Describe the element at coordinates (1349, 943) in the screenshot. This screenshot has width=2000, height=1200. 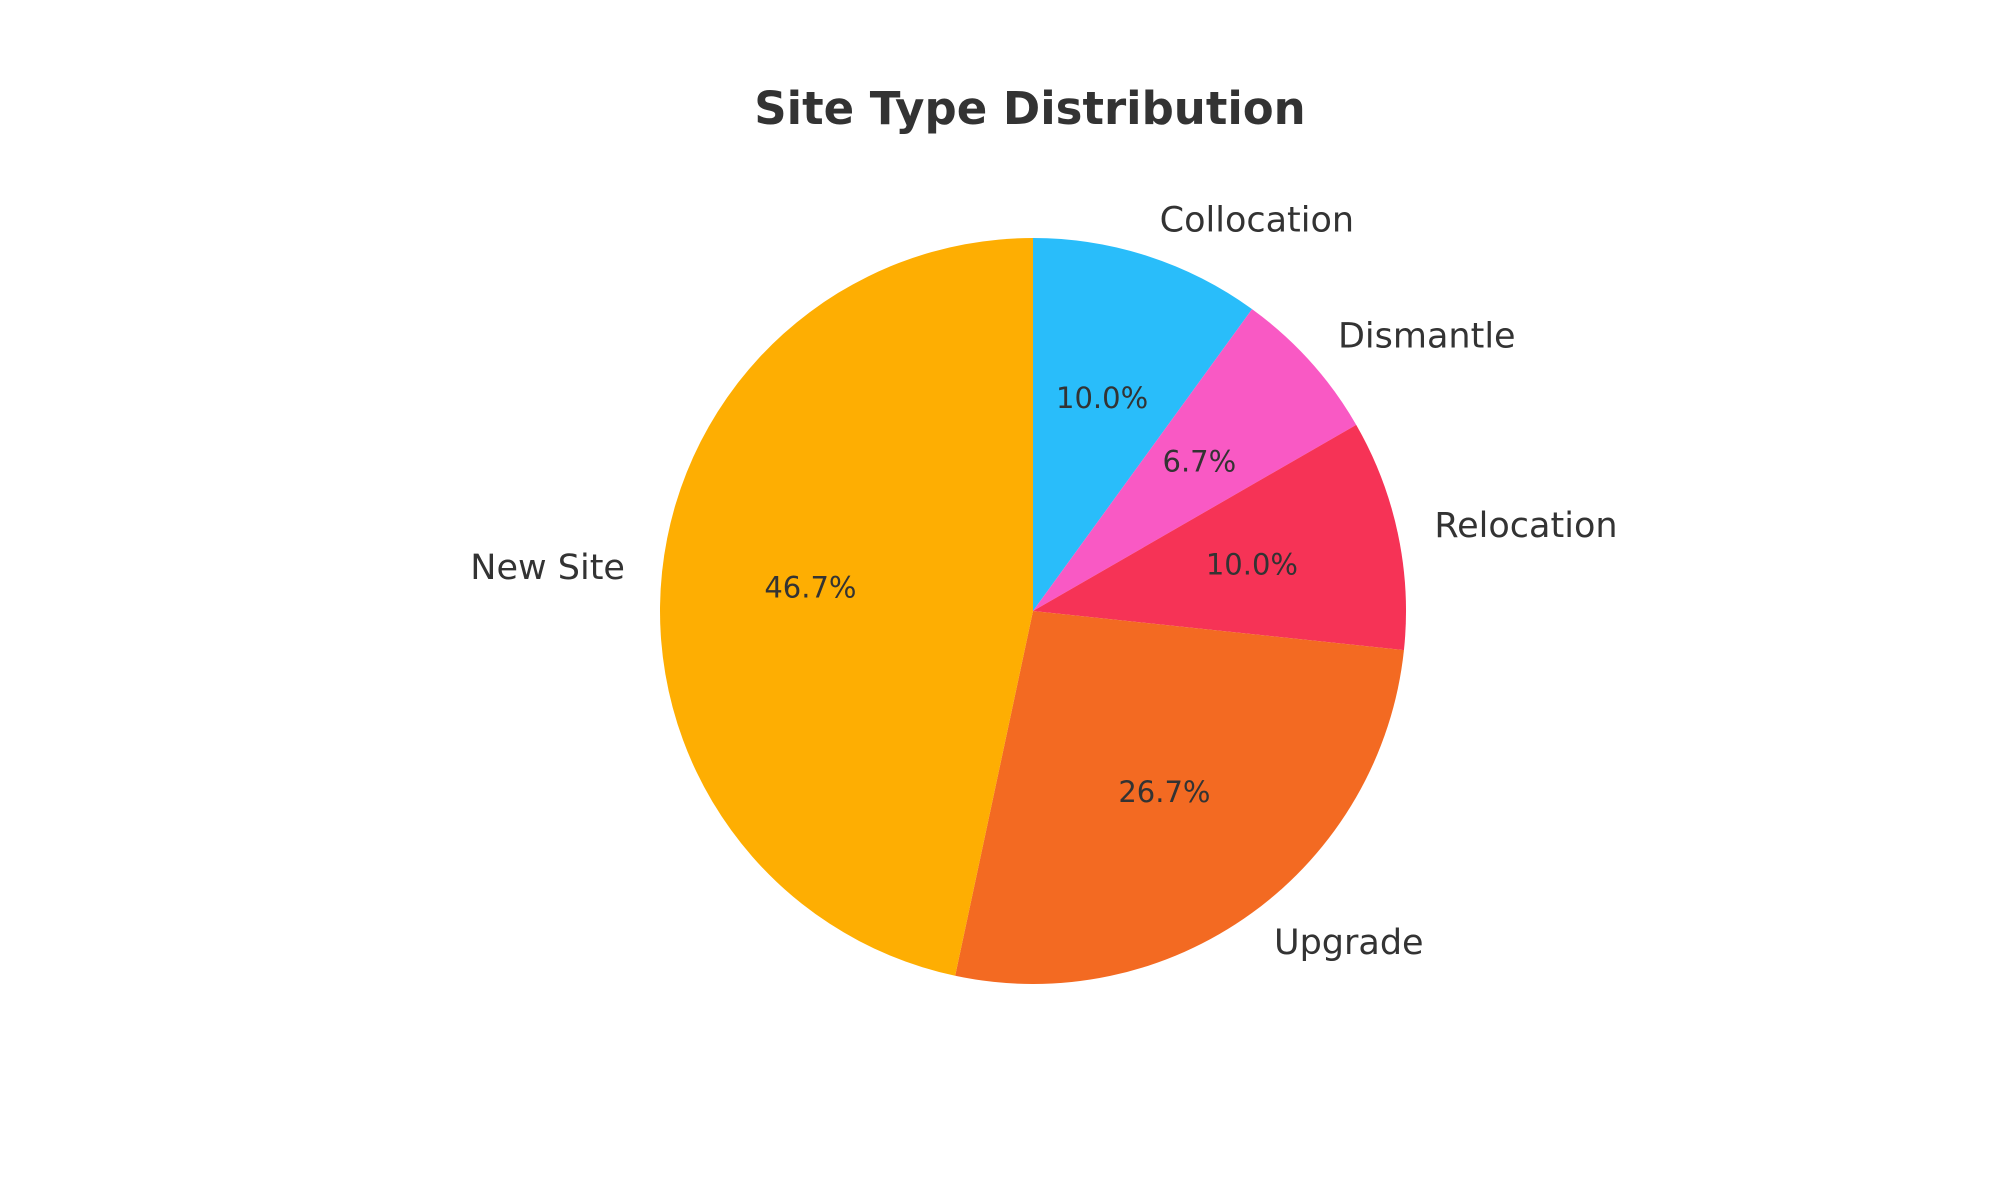
I see `category-label-upgrade: Upgrade` at that location.